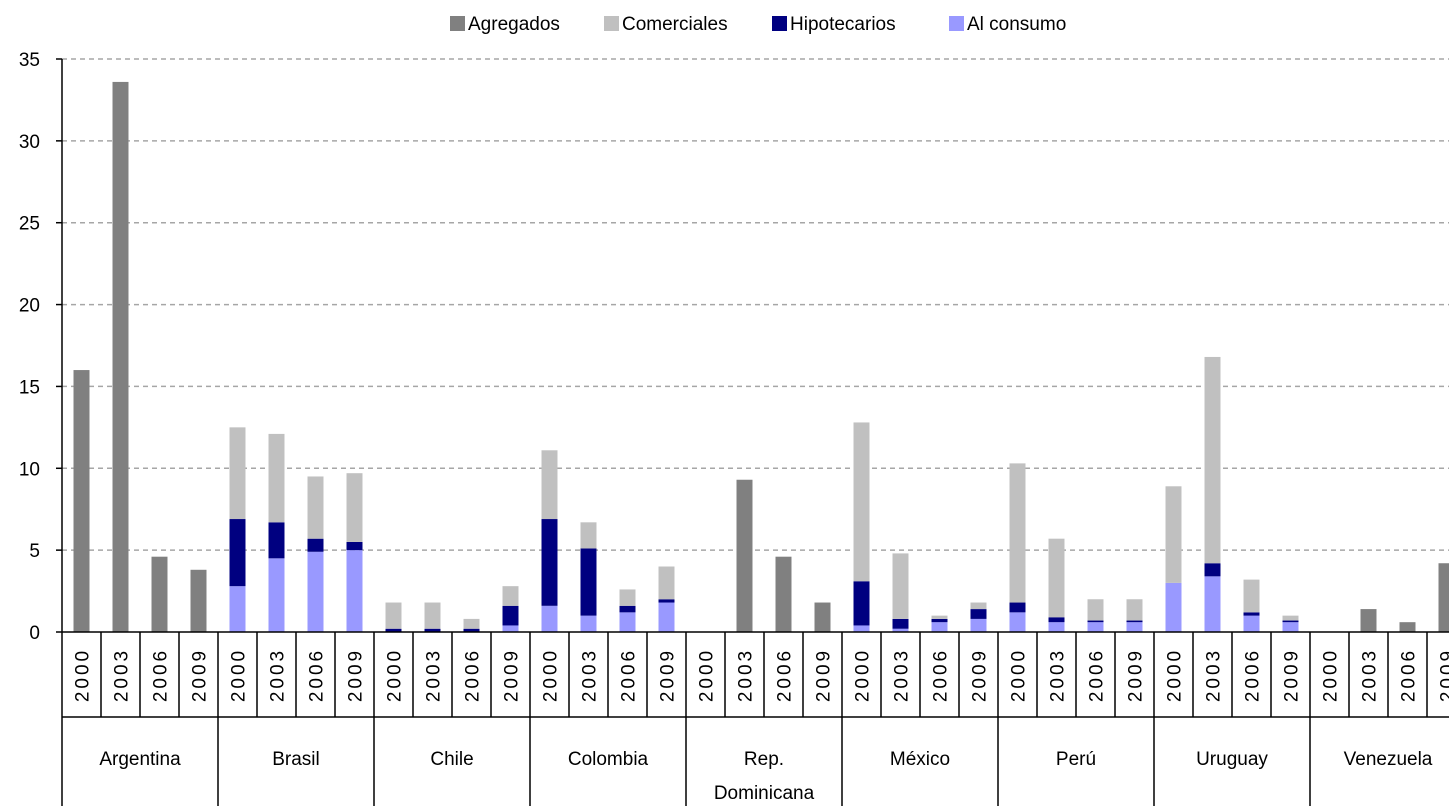  I want to click on legend-label: Comerciales, so click(675, 24).